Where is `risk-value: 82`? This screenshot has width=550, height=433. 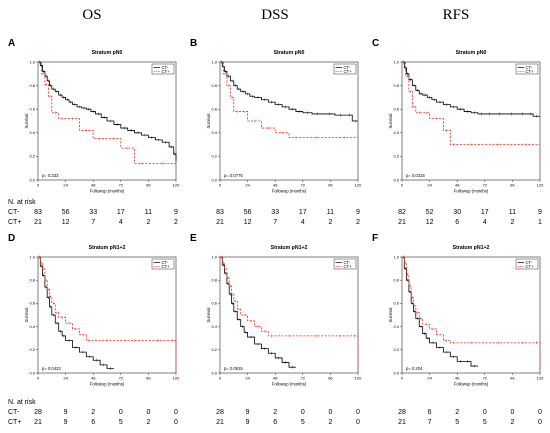 risk-value: 82 is located at coordinates (402, 212).